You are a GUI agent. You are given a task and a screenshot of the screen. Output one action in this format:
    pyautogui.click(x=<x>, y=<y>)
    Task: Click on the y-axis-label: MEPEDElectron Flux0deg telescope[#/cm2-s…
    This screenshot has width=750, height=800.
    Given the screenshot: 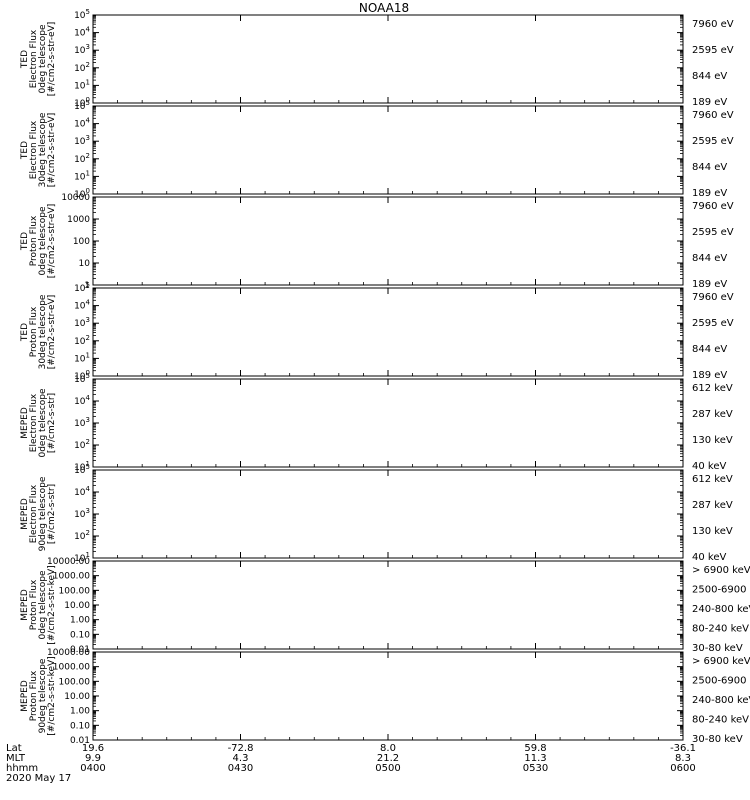 What is the action you would take?
    pyautogui.click(x=38, y=423)
    